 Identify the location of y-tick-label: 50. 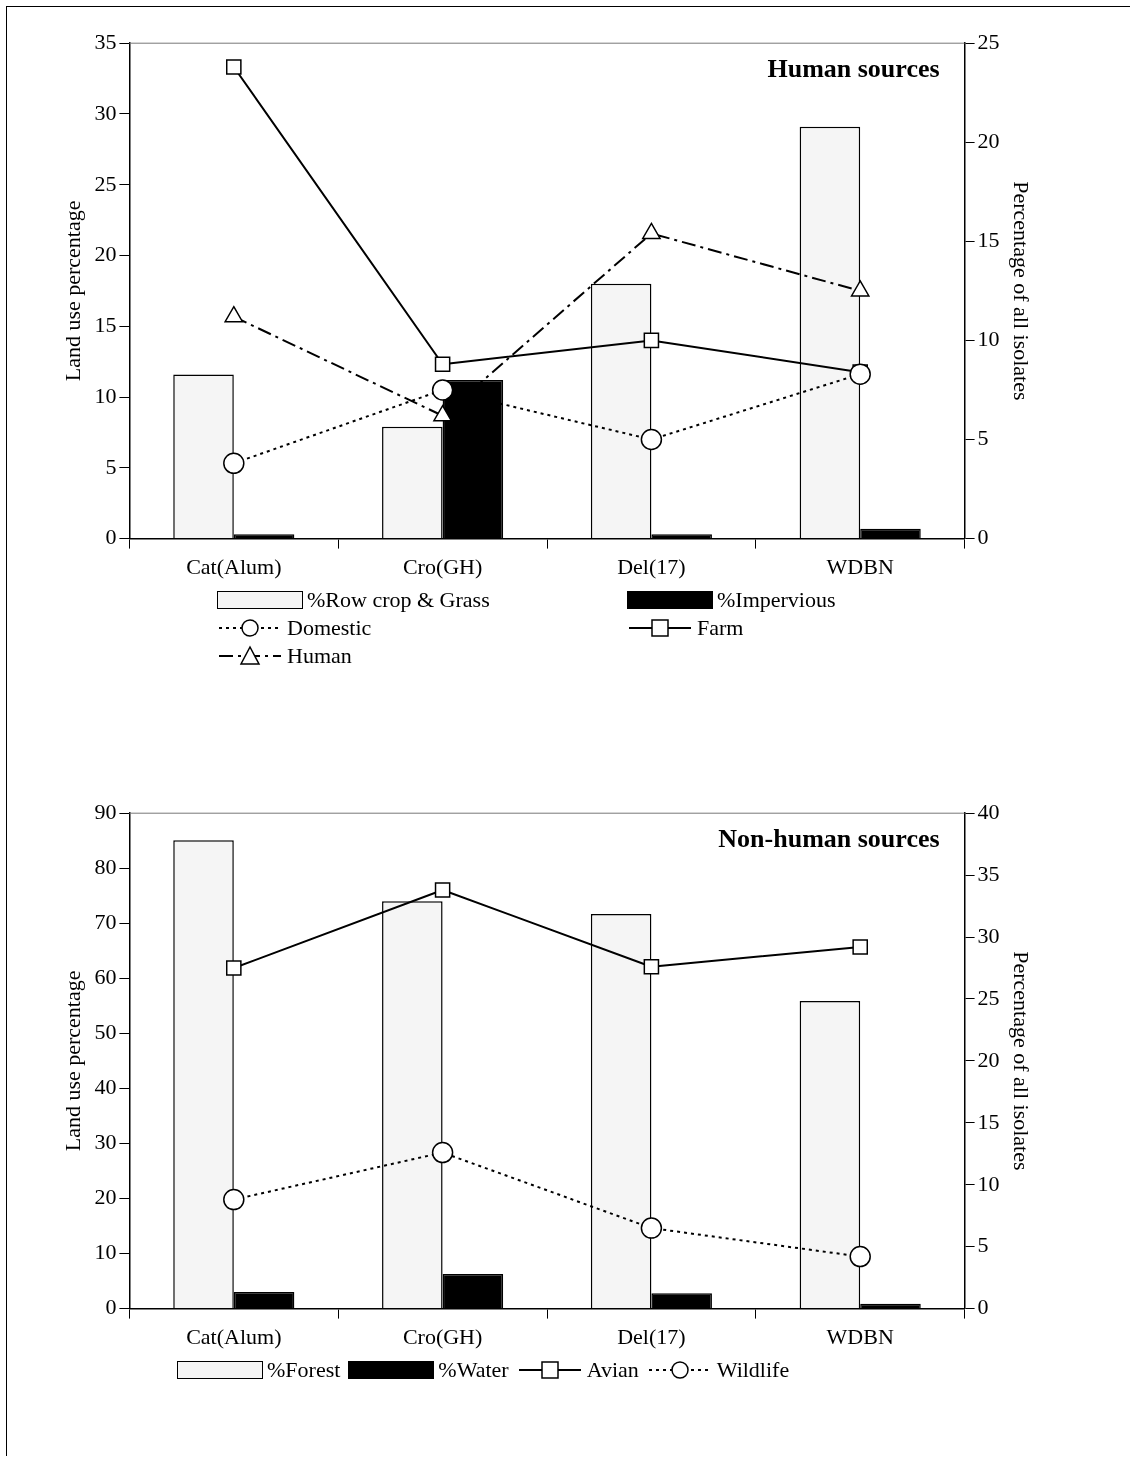
(105, 1032).